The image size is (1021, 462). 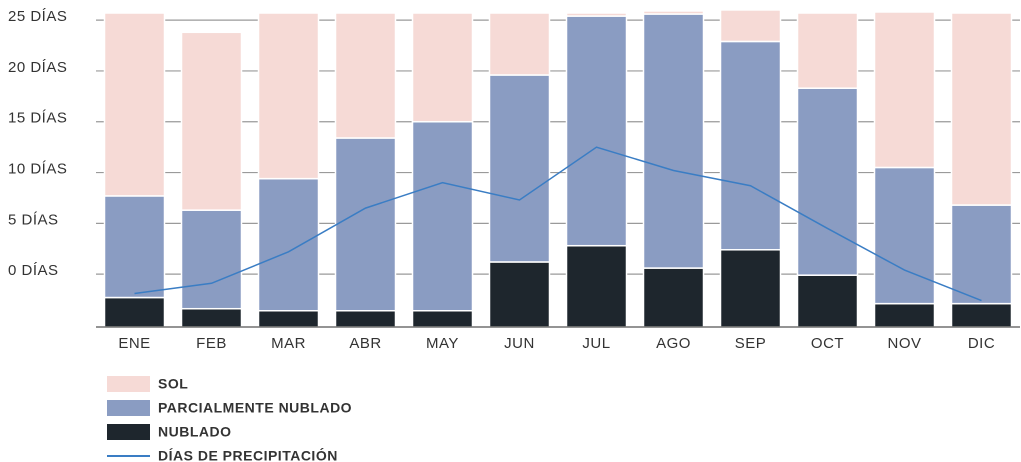 I want to click on x-tick-label: MAR, so click(x=288, y=343).